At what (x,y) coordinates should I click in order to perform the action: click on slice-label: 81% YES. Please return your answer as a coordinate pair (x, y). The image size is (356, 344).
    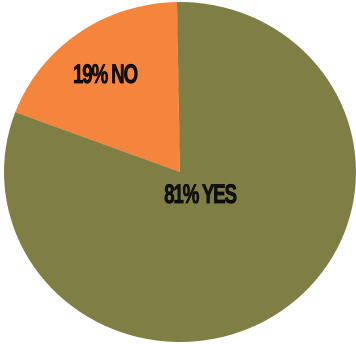
    Looking at the image, I should click on (200, 194).